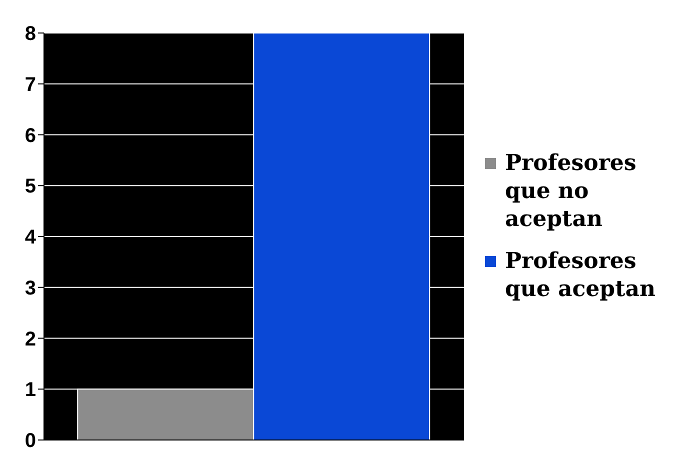  What do you see at coordinates (30, 390) in the screenshot?
I see `y-tick-label: 1` at bounding box center [30, 390].